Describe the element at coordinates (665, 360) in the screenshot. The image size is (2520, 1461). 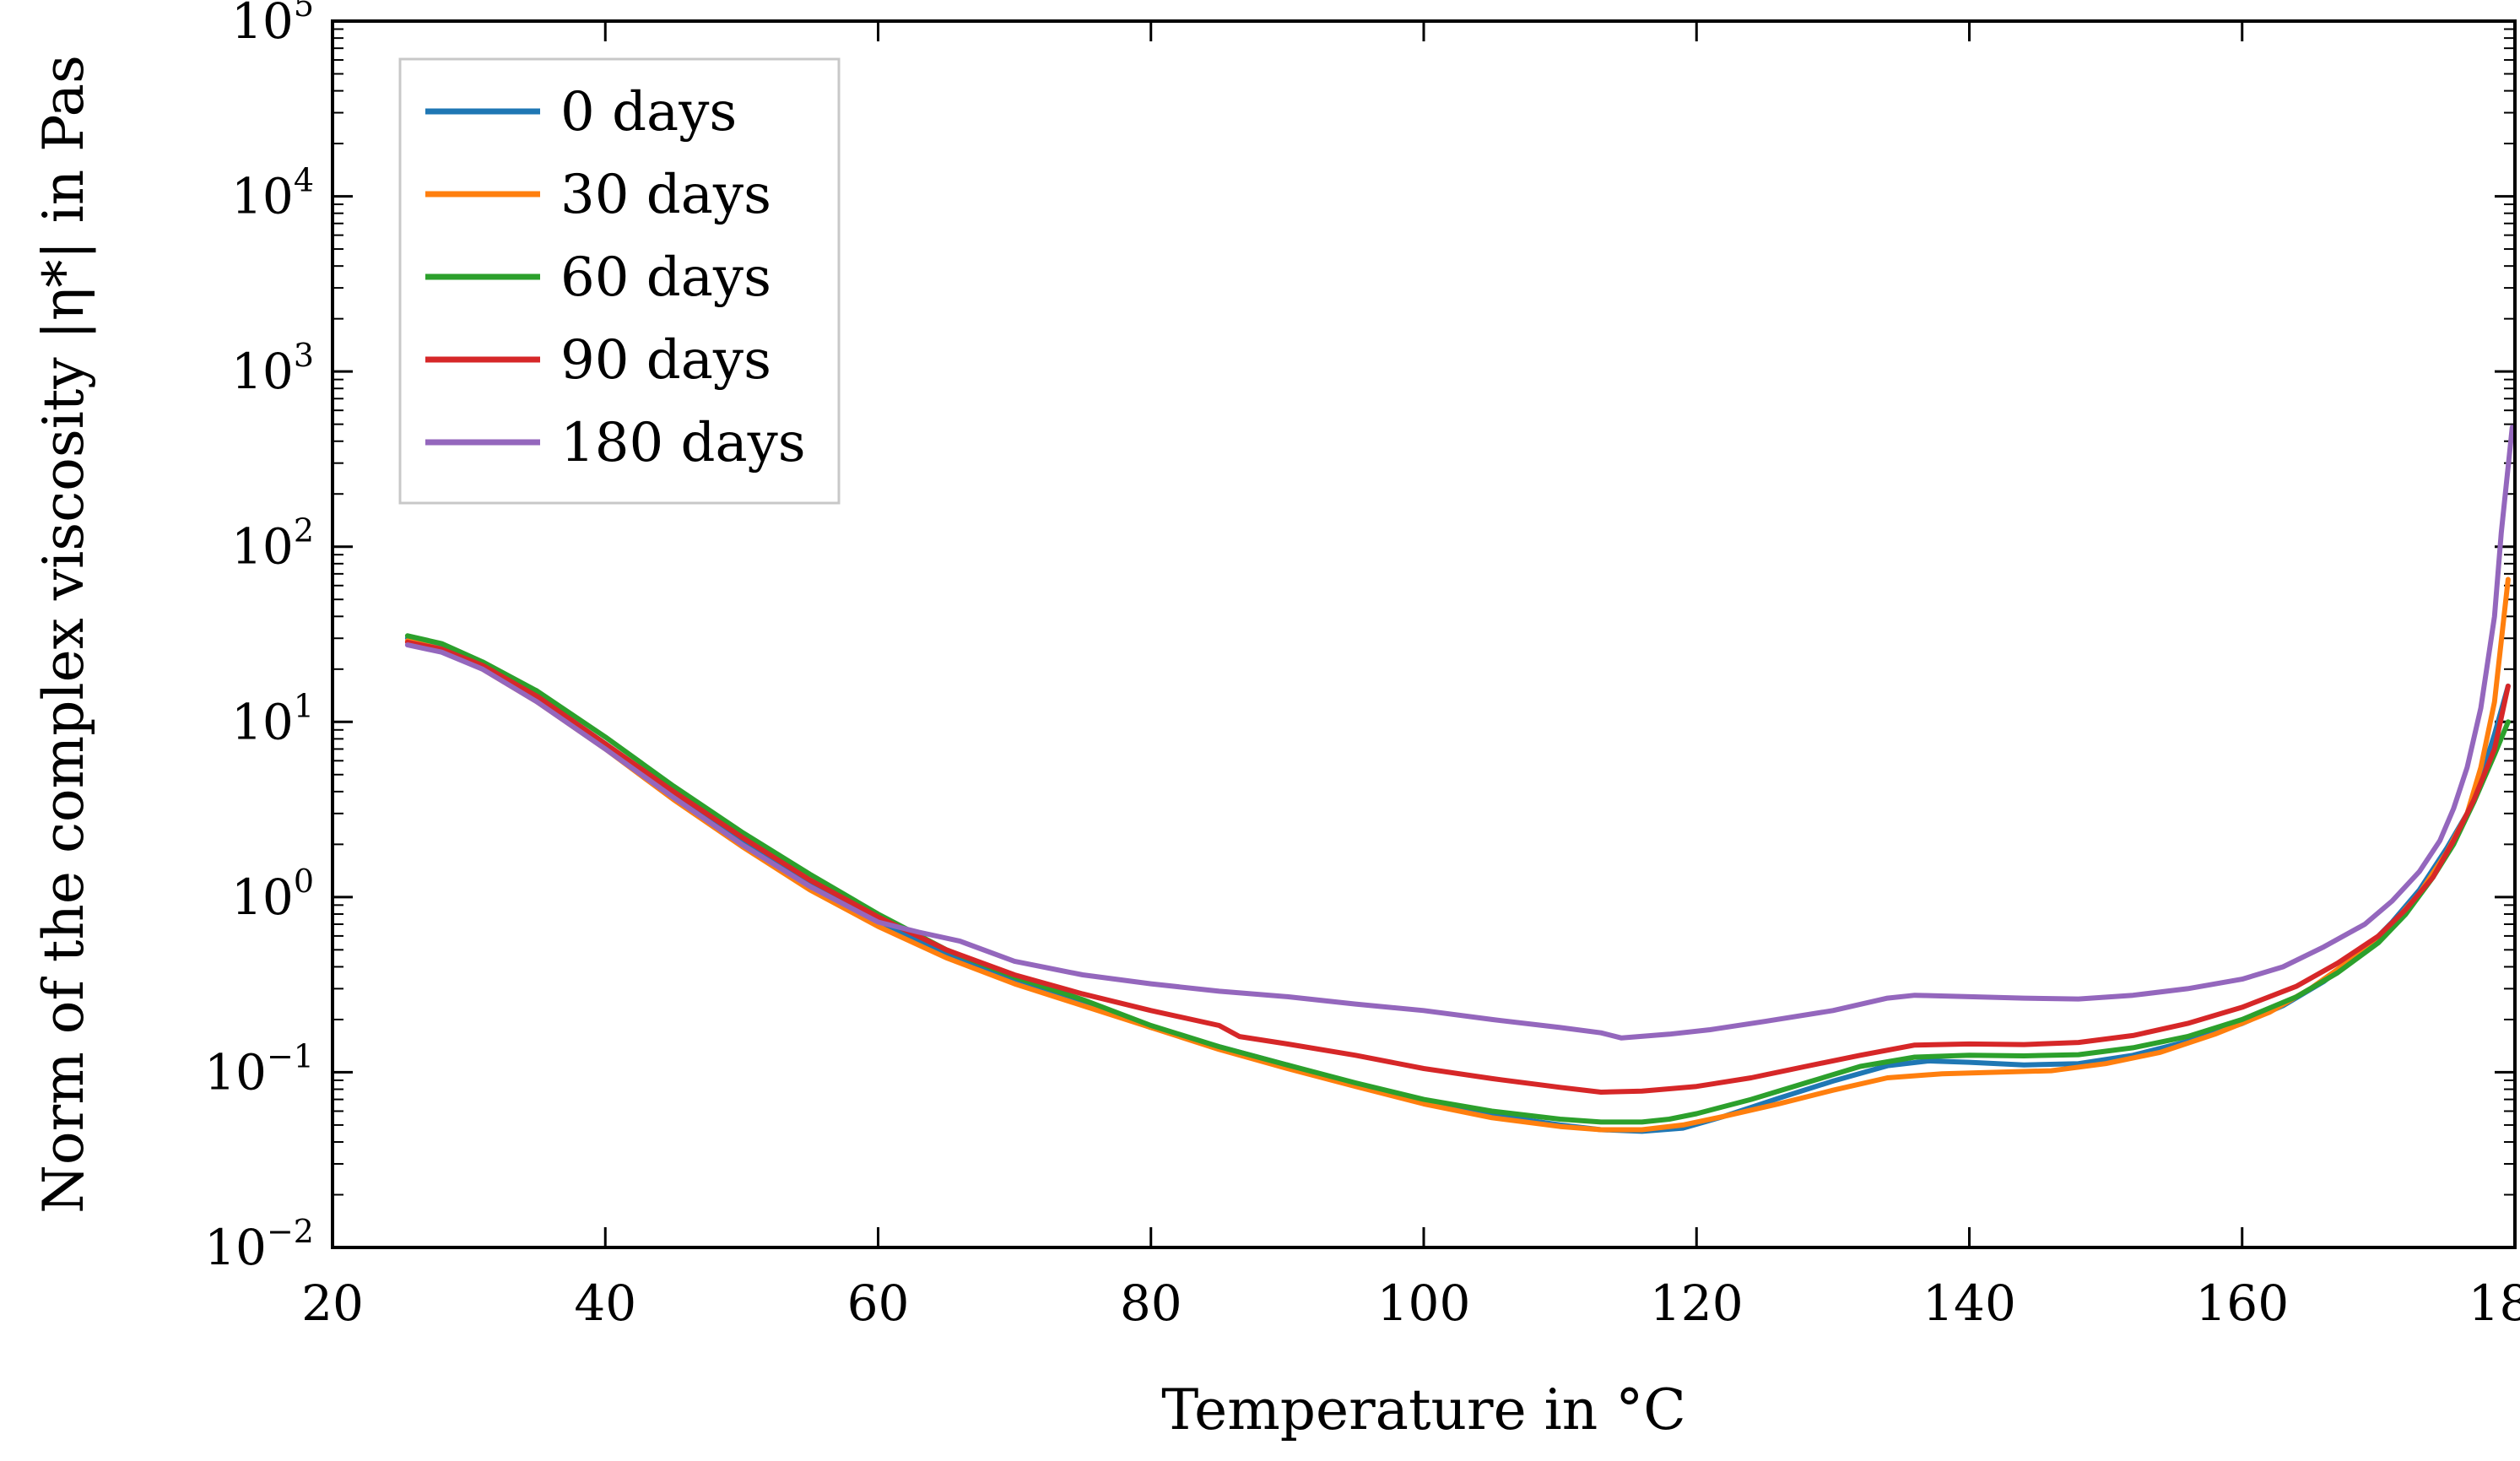
I see `legend-label-3: 90 days` at that location.